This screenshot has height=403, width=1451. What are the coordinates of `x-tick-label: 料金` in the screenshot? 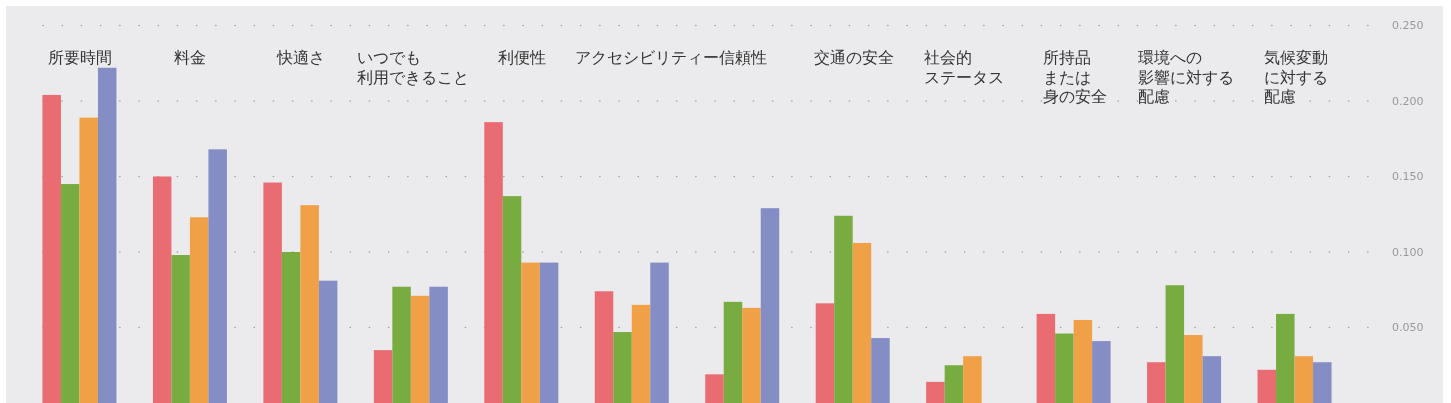 It's located at (190, 58).